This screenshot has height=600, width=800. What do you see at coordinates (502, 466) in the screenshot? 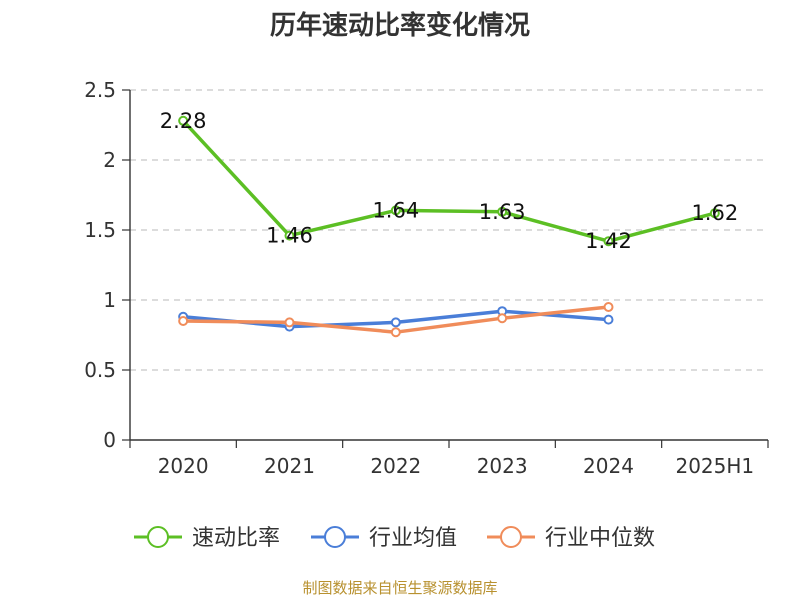
I see `x-tick-label: 2023` at bounding box center [502, 466].